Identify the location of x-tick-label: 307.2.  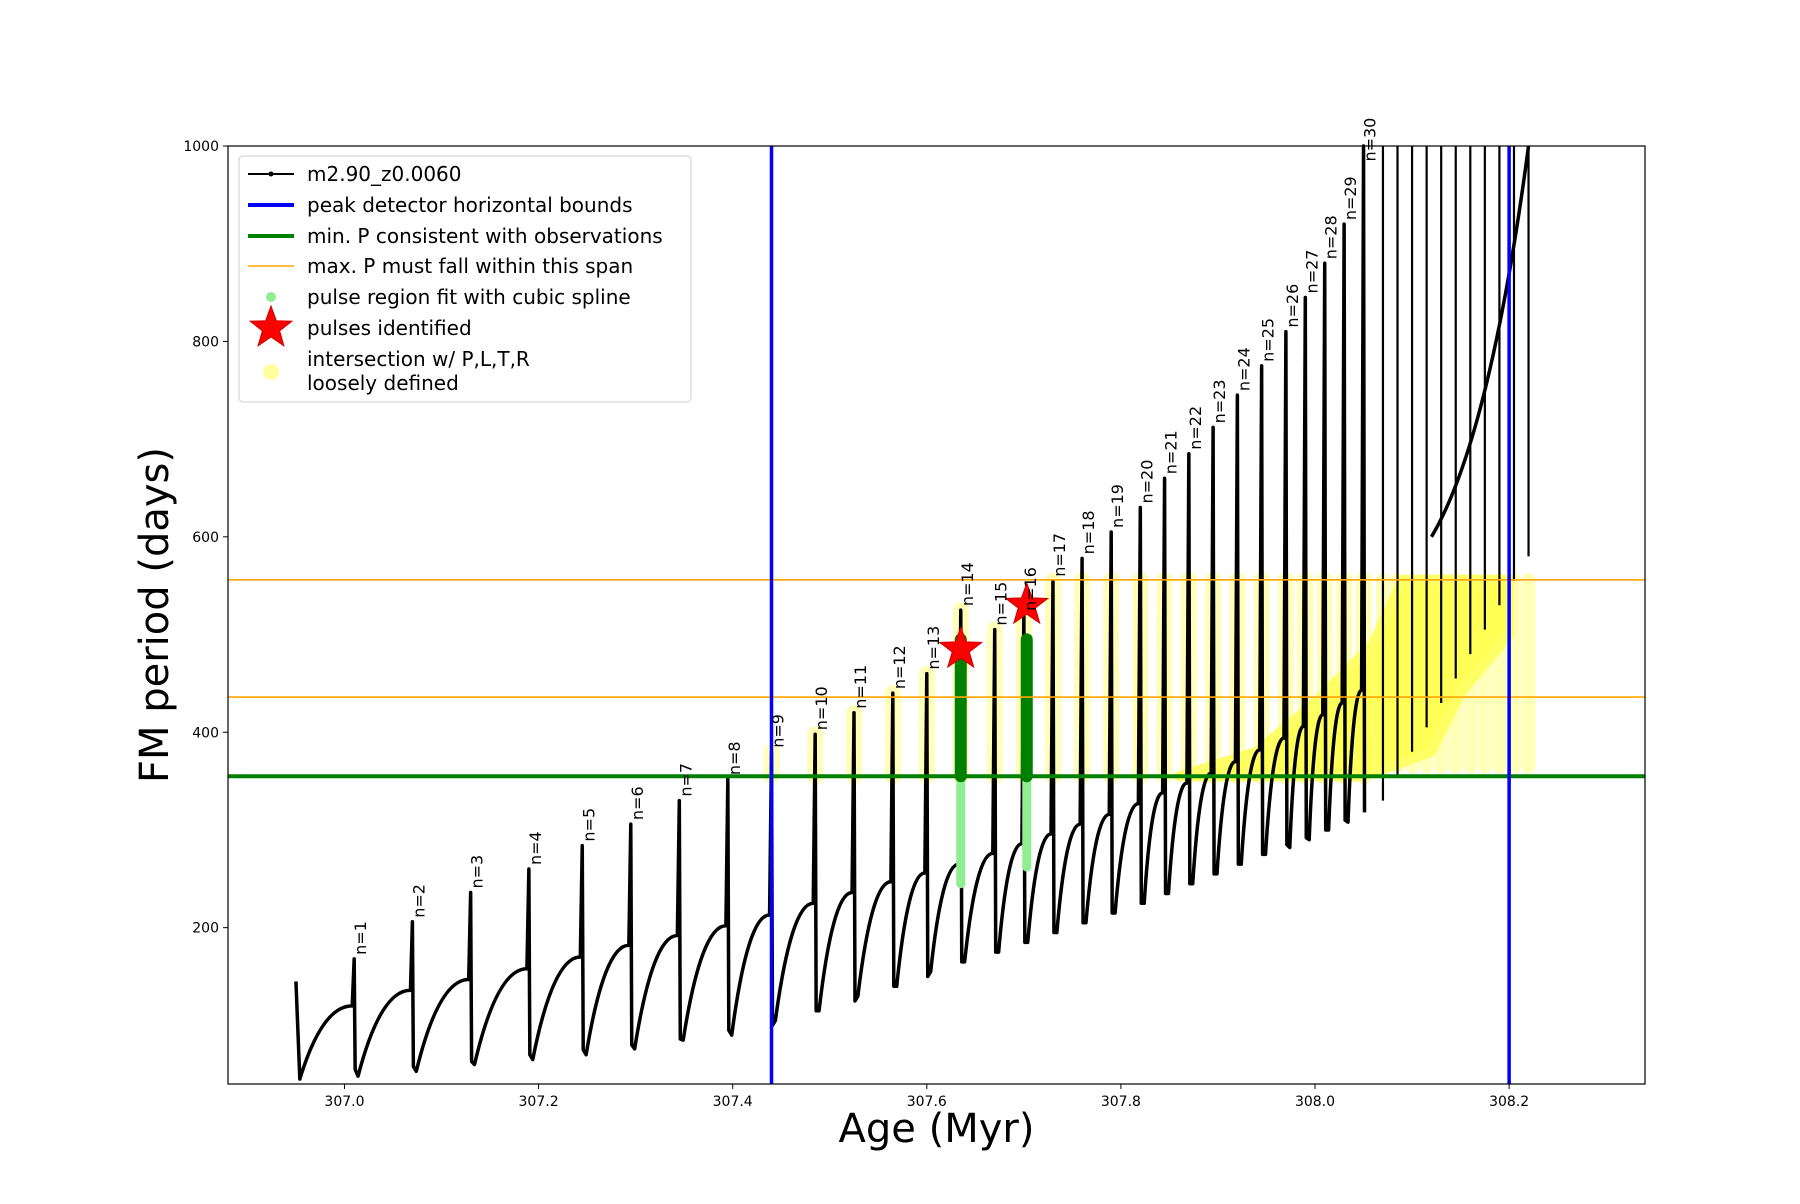
(539, 1102).